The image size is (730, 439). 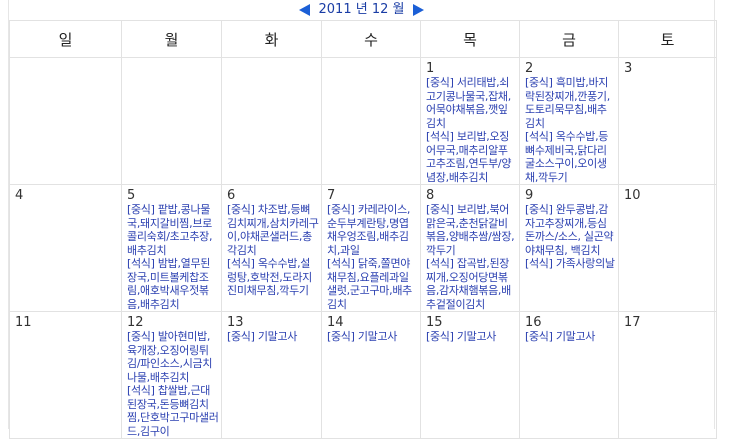 What do you see at coordinates (305, 10) in the screenshot?
I see `prev-month-arrow-icon` at bounding box center [305, 10].